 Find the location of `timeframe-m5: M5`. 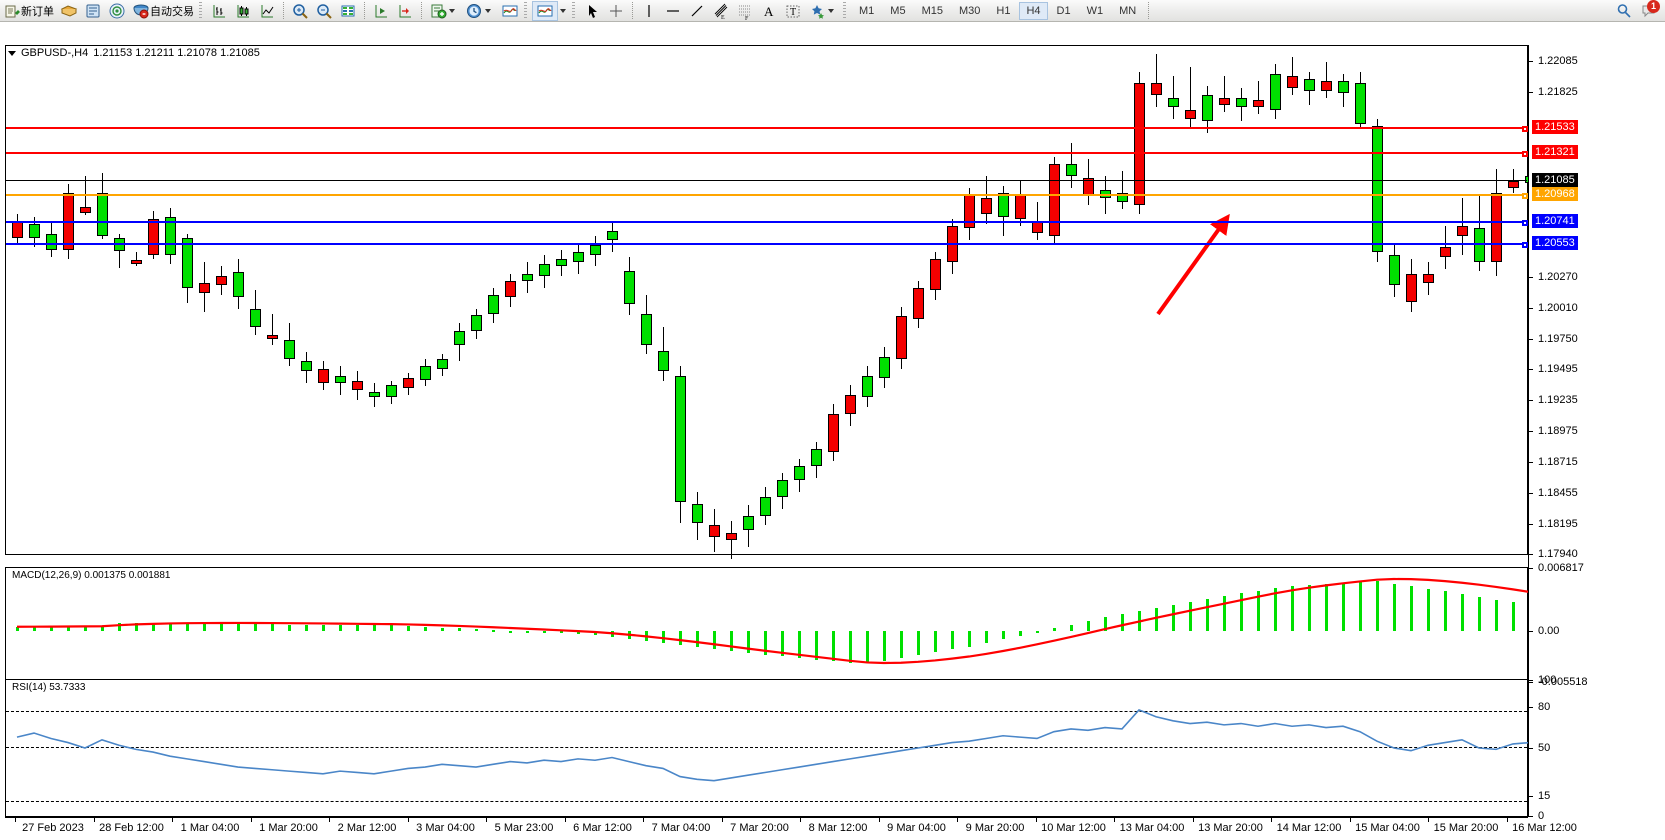

timeframe-m5: M5 is located at coordinates (898, 10).